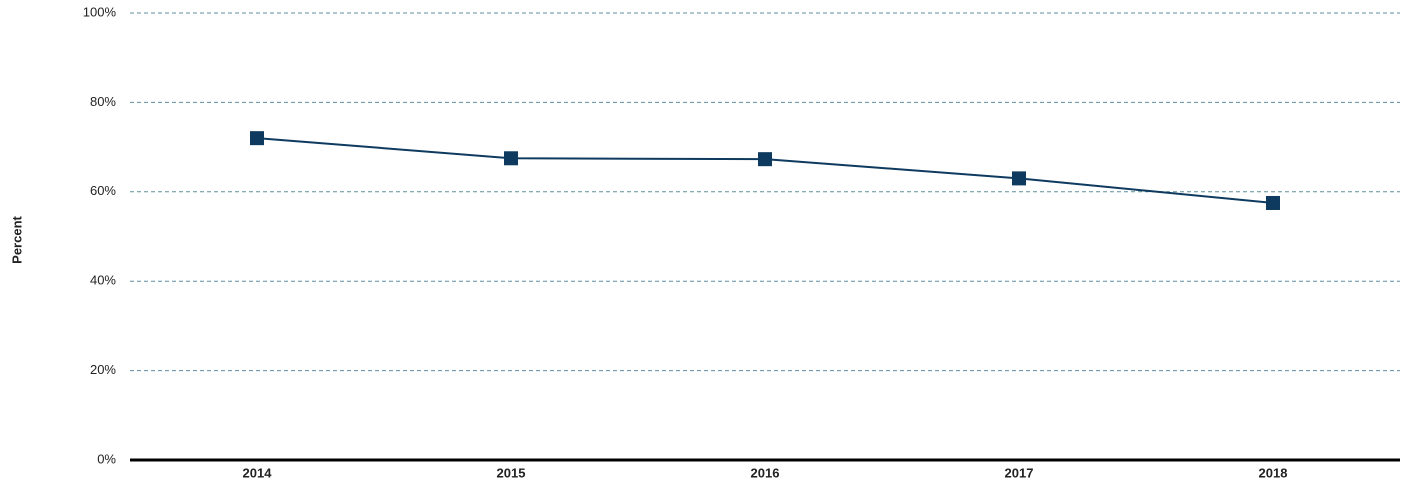 This screenshot has width=1413, height=486. What do you see at coordinates (106, 458) in the screenshot?
I see `y-tick-label: 0%` at bounding box center [106, 458].